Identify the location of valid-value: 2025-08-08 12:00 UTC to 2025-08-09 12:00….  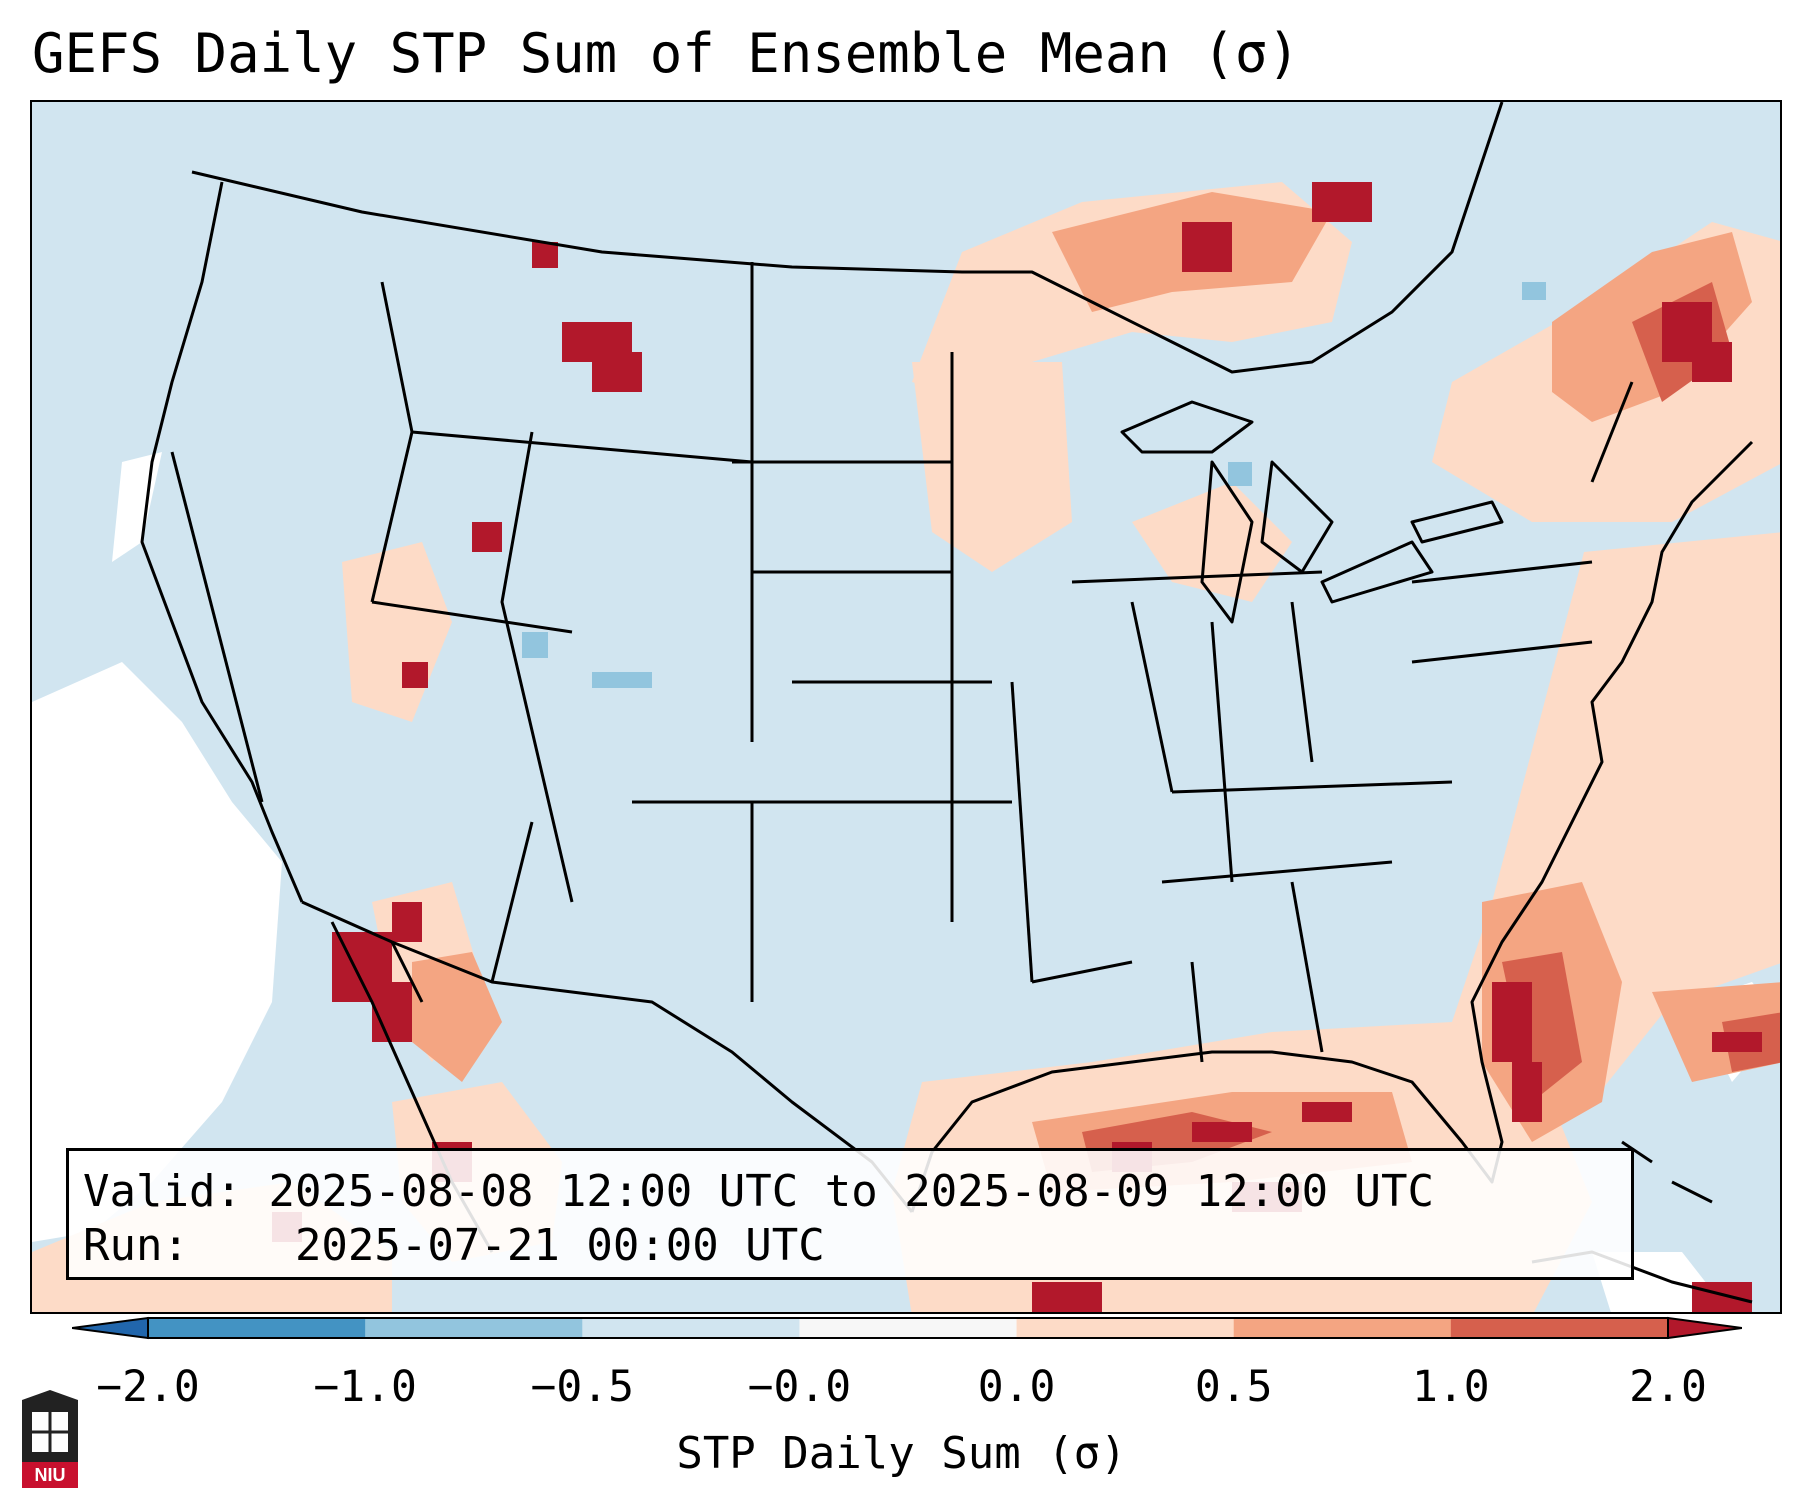
(851, 1191).